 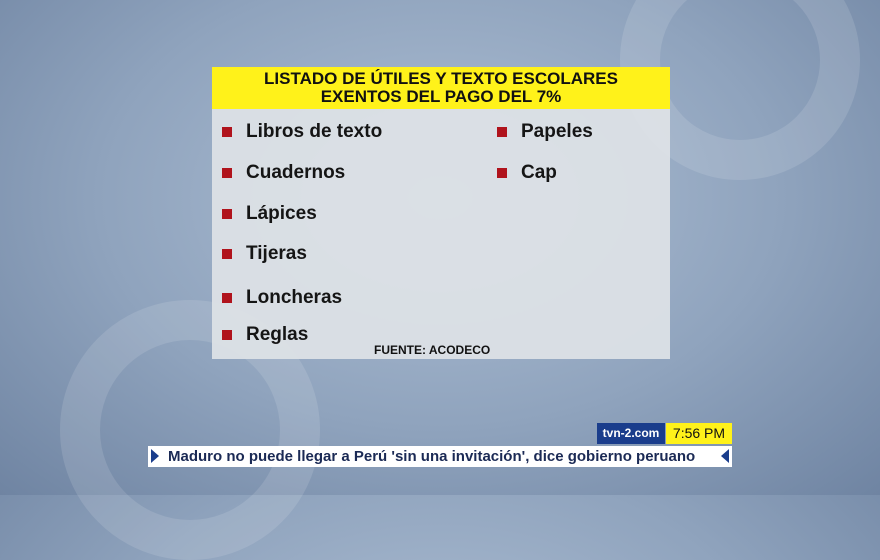 I want to click on source-label: FUENTE: ACODECO, so click(x=432, y=350).